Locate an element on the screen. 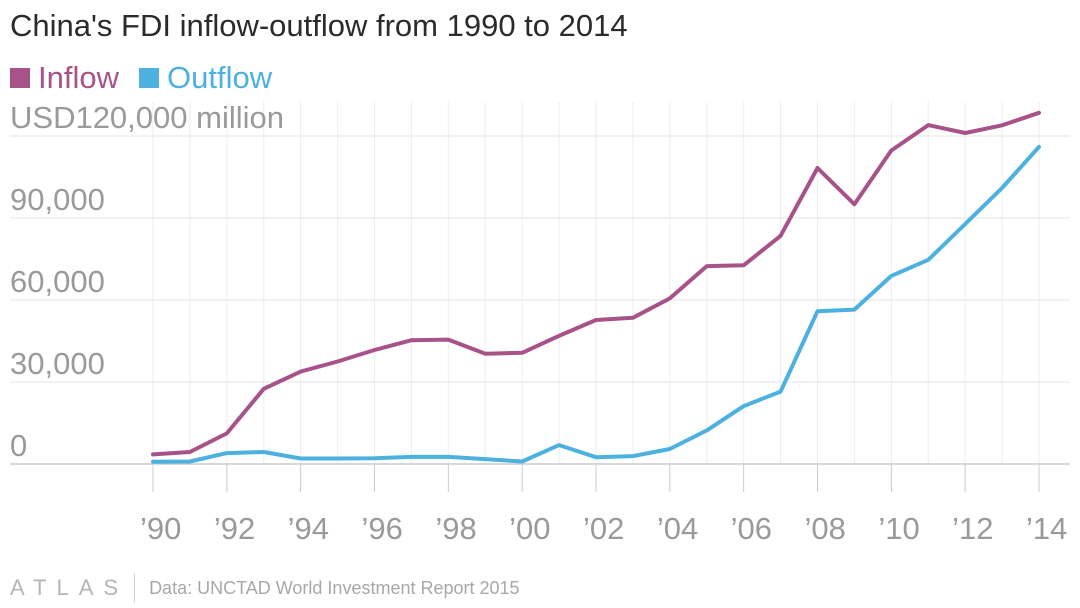 The image size is (1080, 608). footer-divider is located at coordinates (135, 588).